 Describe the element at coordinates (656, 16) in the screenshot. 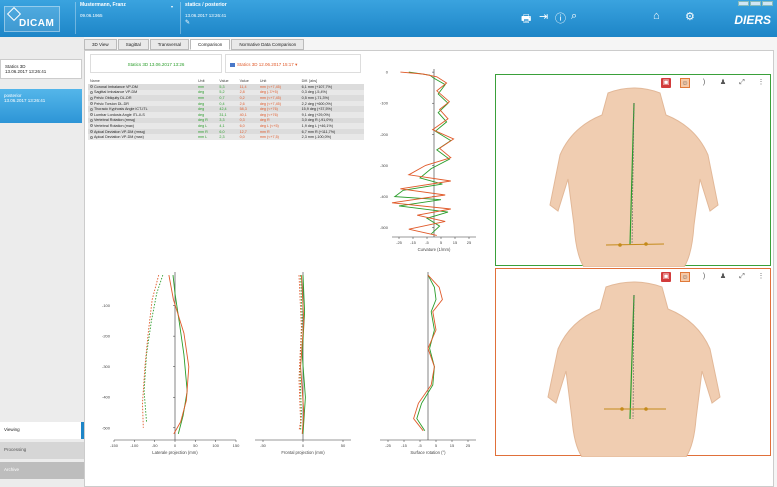

I see `home-icon: ⌂` at that location.